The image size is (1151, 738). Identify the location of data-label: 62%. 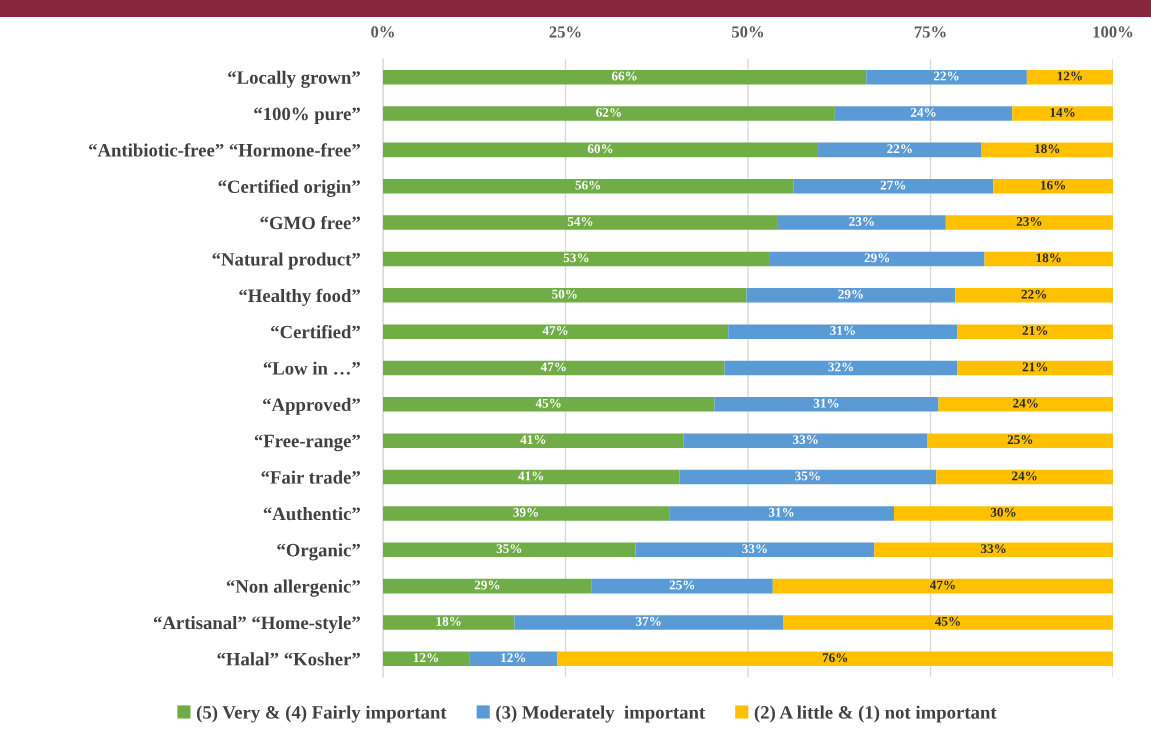
(608, 112).